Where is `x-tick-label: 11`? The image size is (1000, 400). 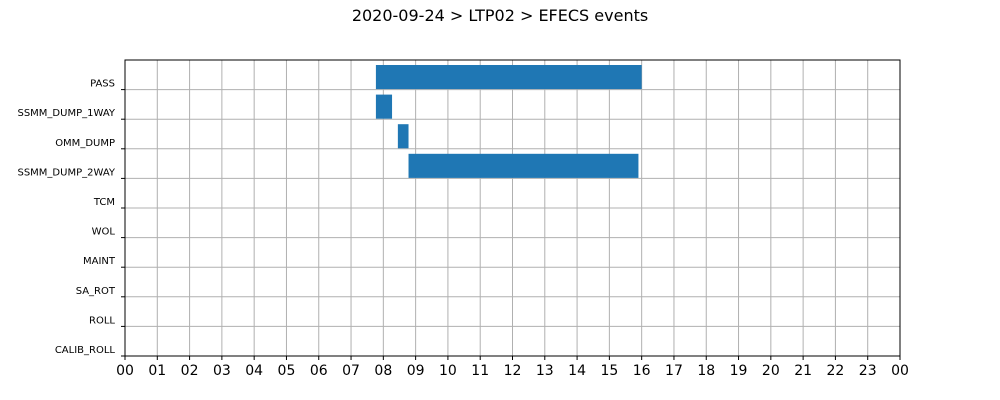 x-tick-label: 11 is located at coordinates (480, 371).